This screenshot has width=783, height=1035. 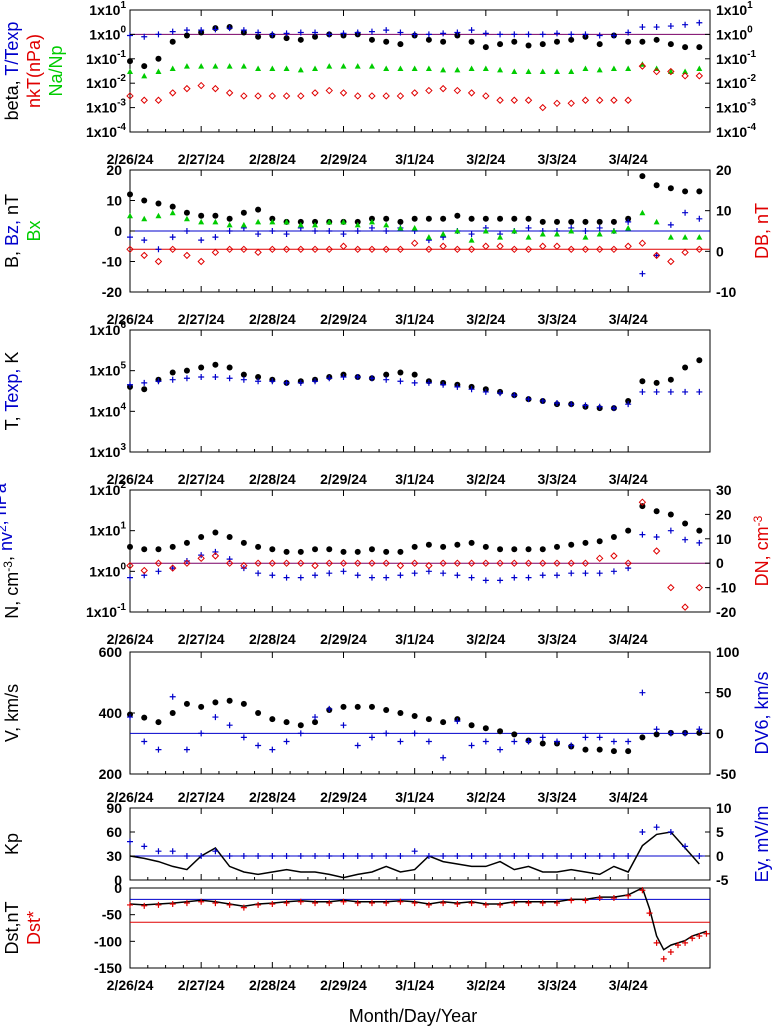 What do you see at coordinates (123, 29) in the screenshot?
I see `panel-1-left-tick-exponent: 0` at bounding box center [123, 29].